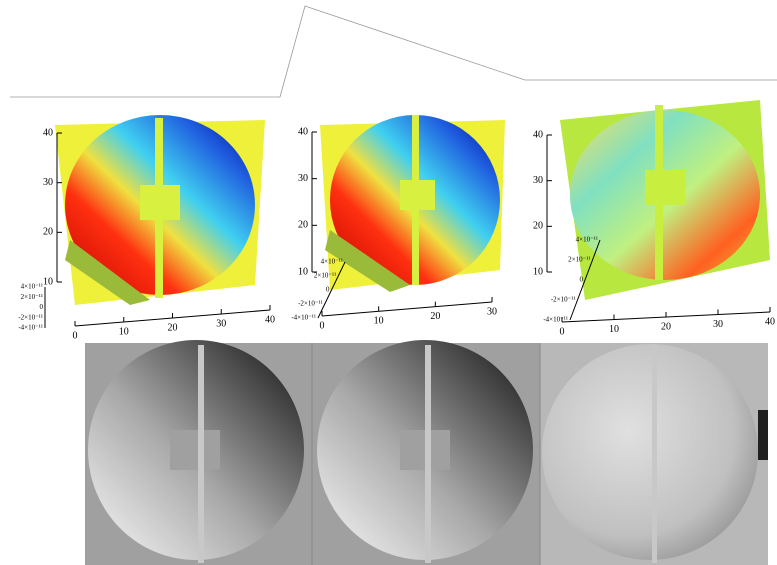  Describe the element at coordinates (407, 309) in the screenshot. I see `x-axis` at that location.